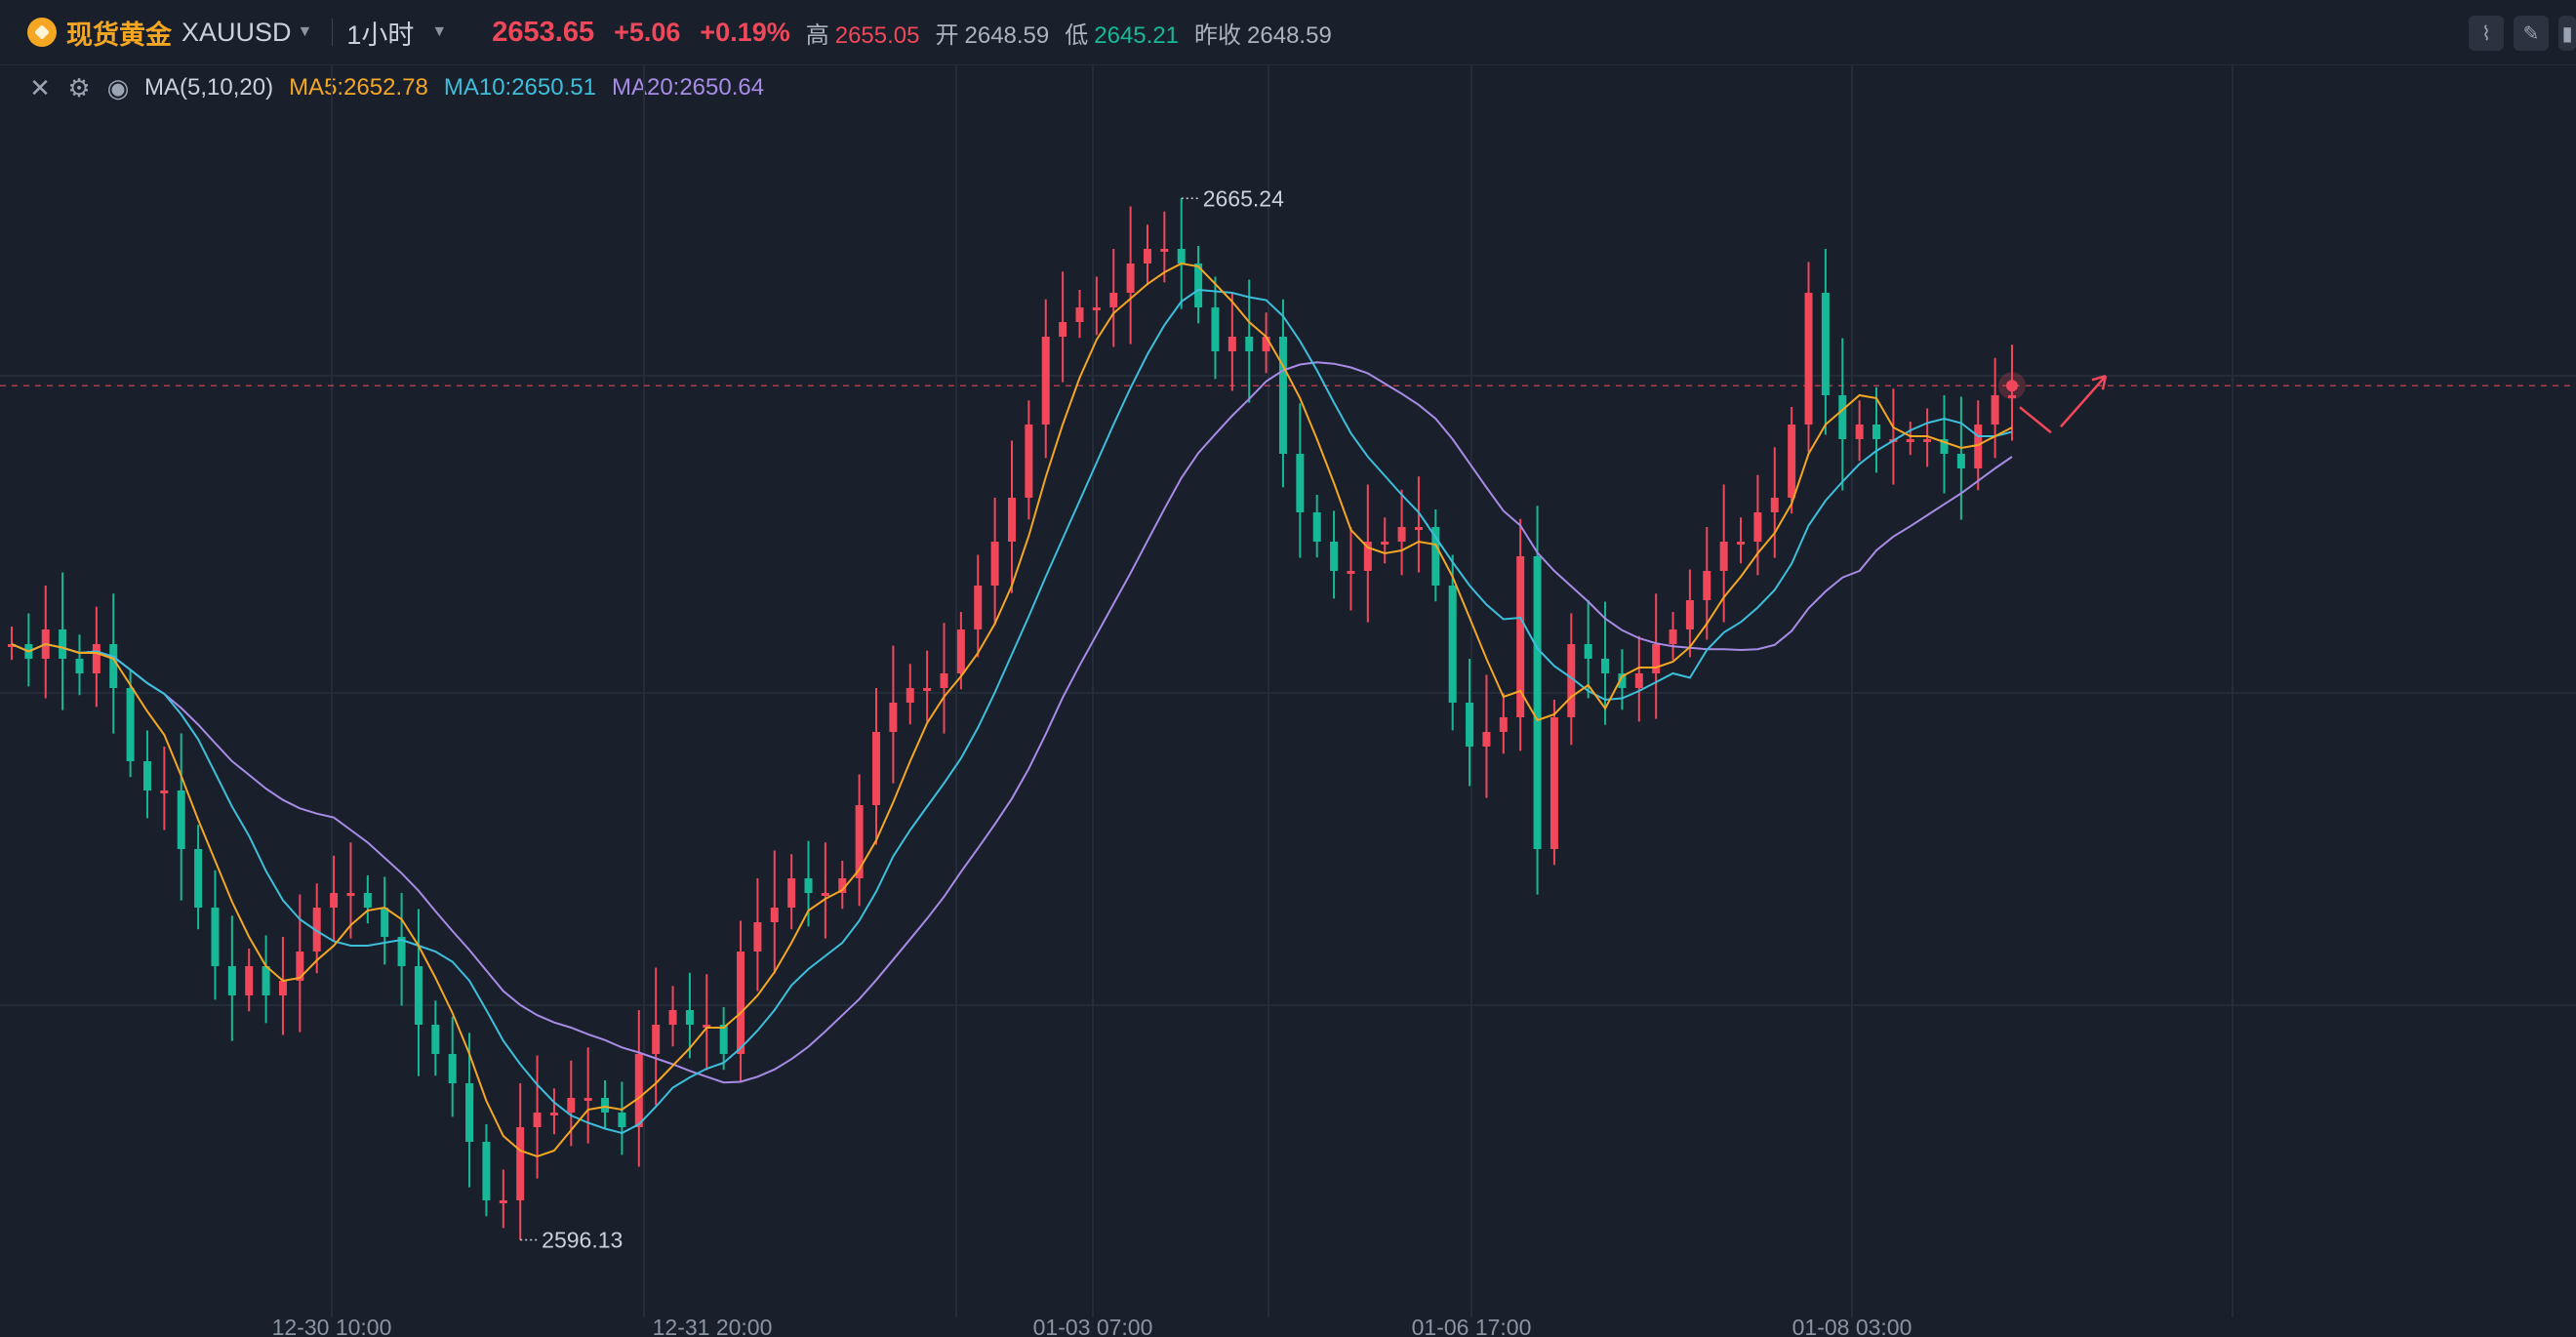 The image size is (2576, 1337). I want to click on prev-close-label: 昨收, so click(1218, 35).